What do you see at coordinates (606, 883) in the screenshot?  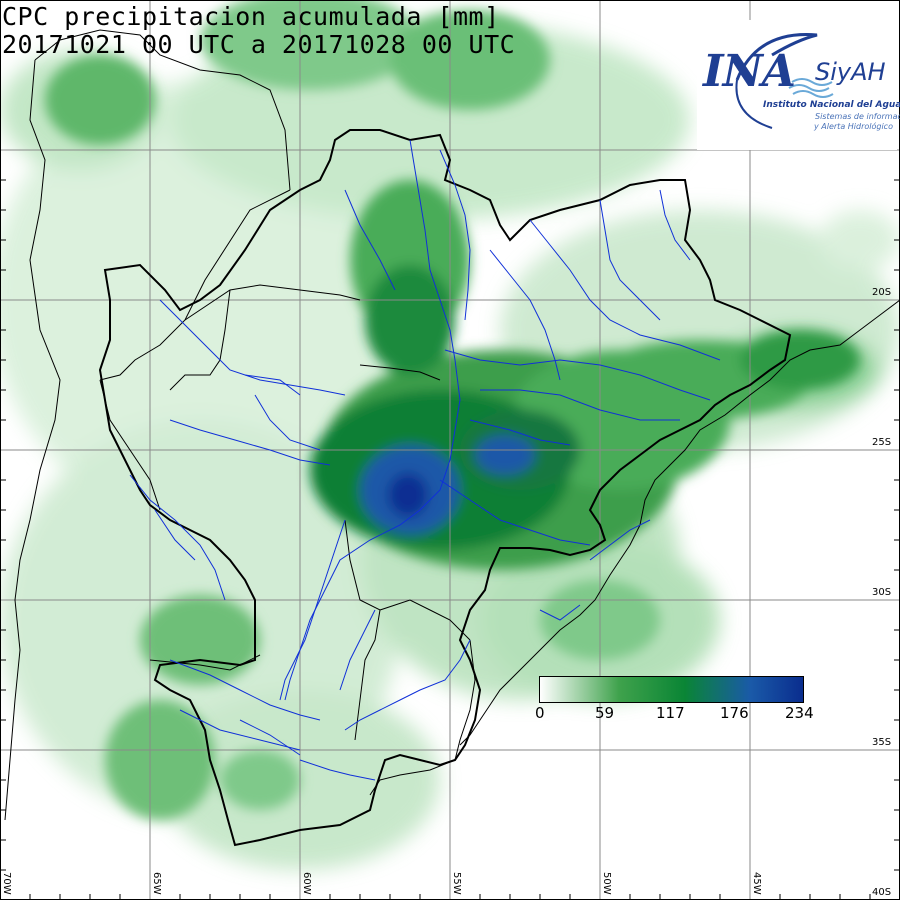 I see `lon-label-50w: 50W` at bounding box center [606, 883].